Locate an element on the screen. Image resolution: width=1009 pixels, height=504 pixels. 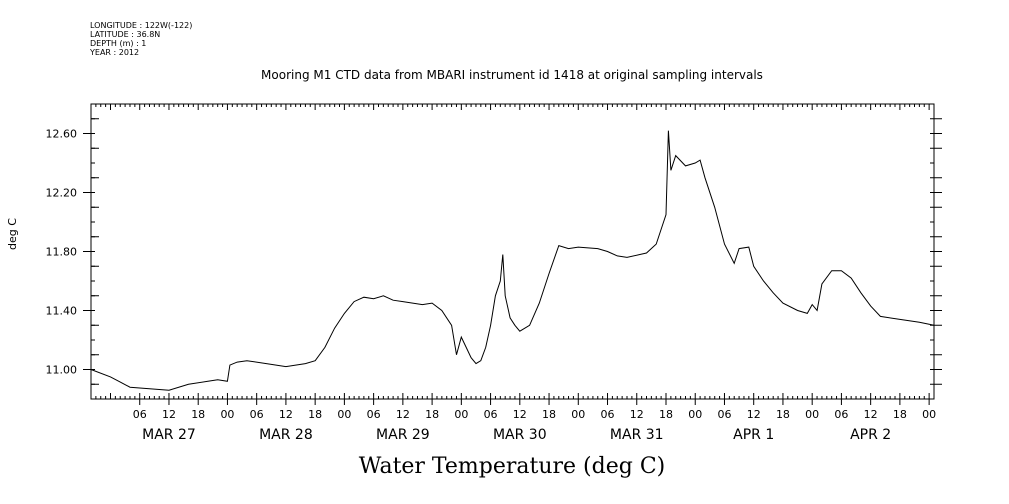
y-tick-label: 11.00 is located at coordinates (62, 370).